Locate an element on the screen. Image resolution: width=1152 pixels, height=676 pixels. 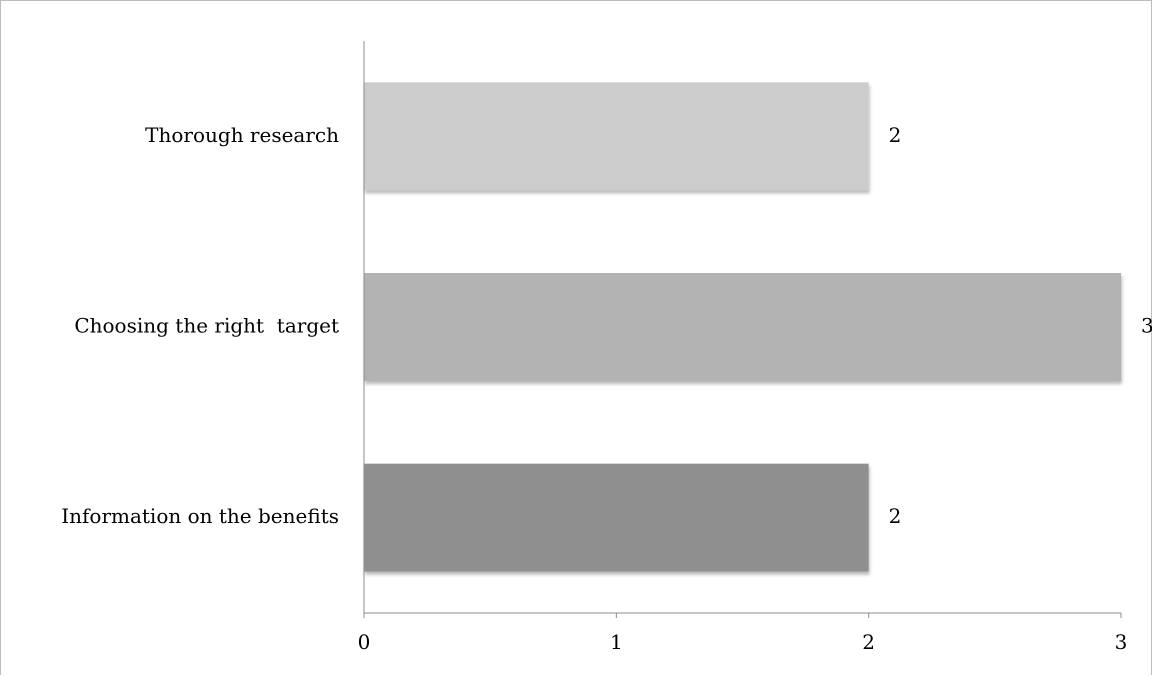
category-label-3: Information on the benefits is located at coordinates (200, 516).